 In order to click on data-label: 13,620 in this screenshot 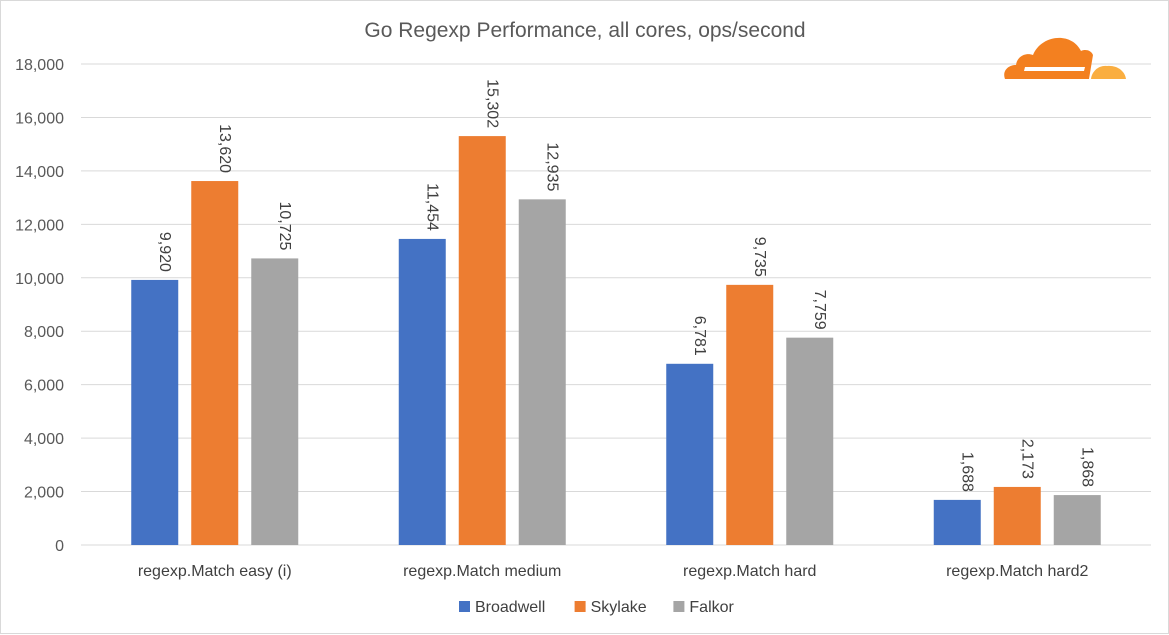, I will do `click(224, 148)`.